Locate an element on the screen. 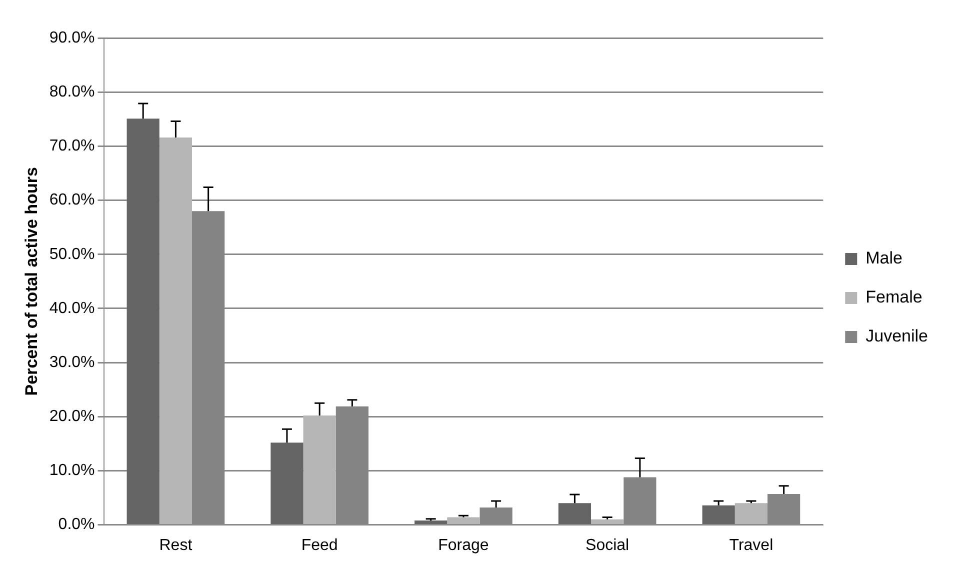 The width and height of the screenshot is (956, 579). x-tick-label: Forage is located at coordinates (463, 545).